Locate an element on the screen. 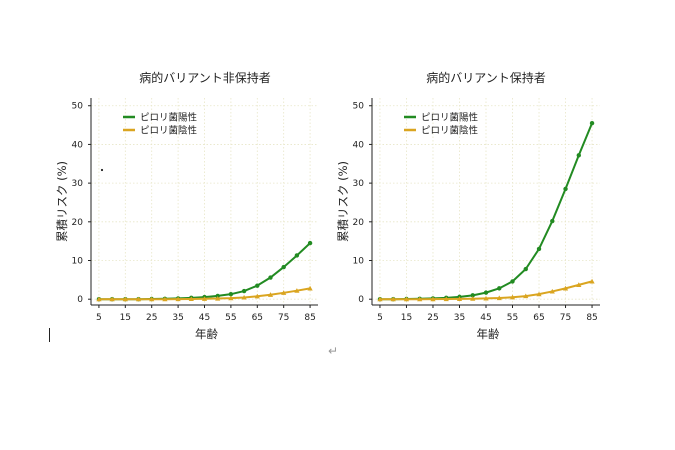 The height and width of the screenshot is (450, 675). chart-title: 病的バリアント保持者 is located at coordinates (486, 77).